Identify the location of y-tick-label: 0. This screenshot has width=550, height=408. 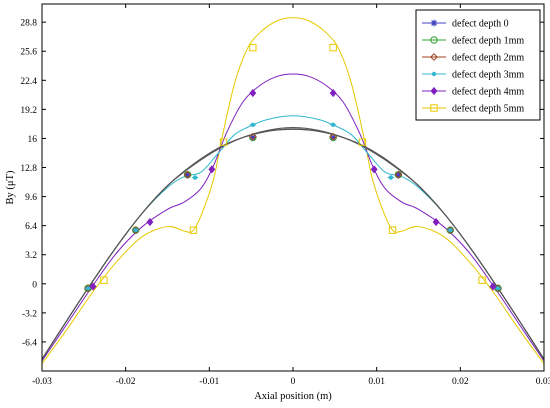
(34, 285).